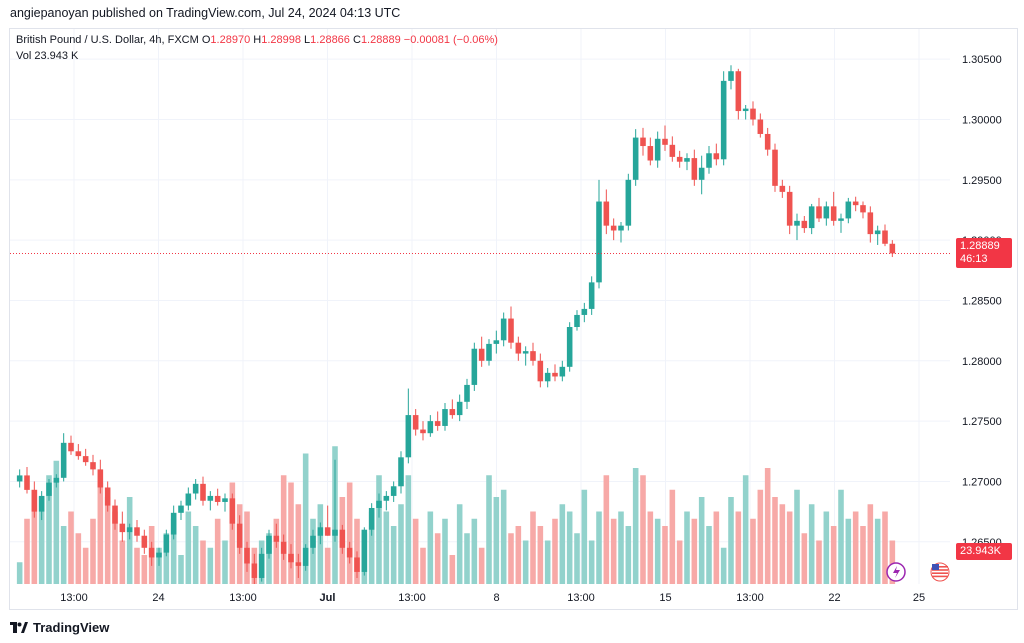 Image resolution: width=1024 pixels, height=643 pixels. What do you see at coordinates (935, 567) in the screenshot?
I see `flag-canton` at bounding box center [935, 567].